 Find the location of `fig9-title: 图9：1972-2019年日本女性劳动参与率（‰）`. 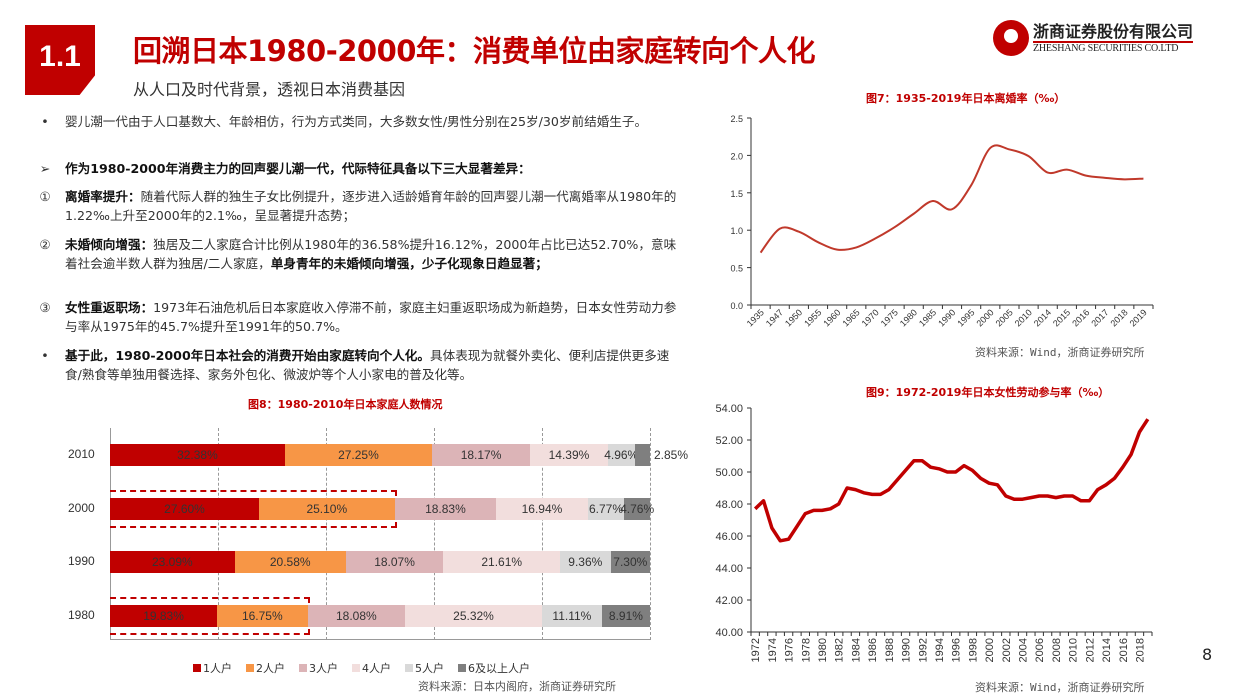

fig9-title: 图9：1972-2019年日本女性劳动参与率（‰） is located at coordinates (988, 392).